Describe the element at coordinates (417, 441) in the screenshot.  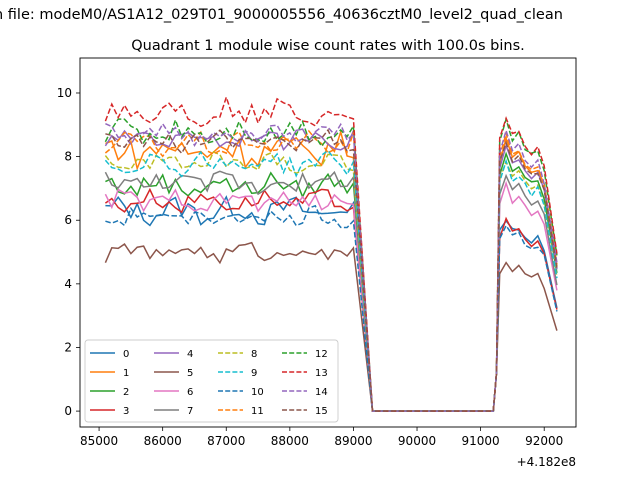
I see `x-tick-label: 90000` at that location.